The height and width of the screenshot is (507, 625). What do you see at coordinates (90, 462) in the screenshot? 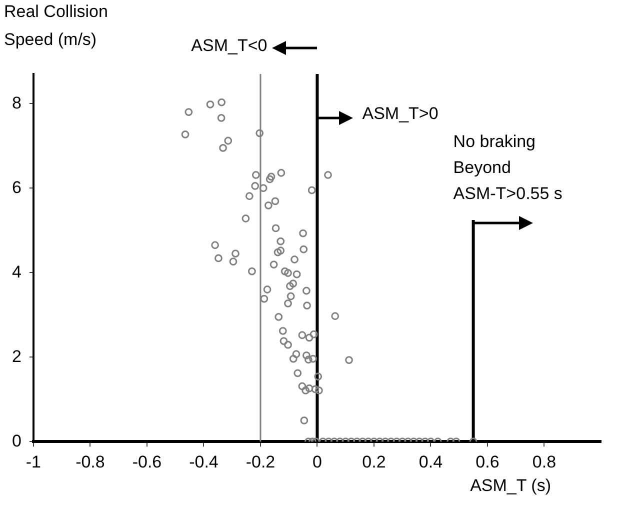
I see `x-tick-label: -0.8` at bounding box center [90, 462].